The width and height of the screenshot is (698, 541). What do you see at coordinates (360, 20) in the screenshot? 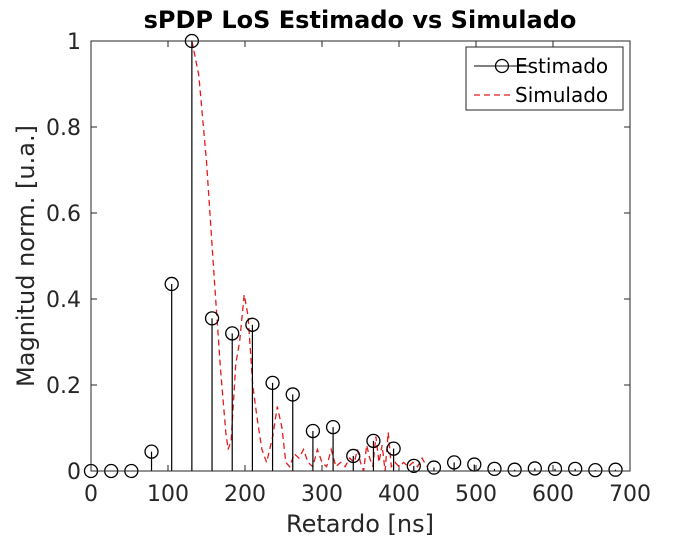
I see `chart-title: sPDP LoS Estimado vs Simulado` at bounding box center [360, 20].